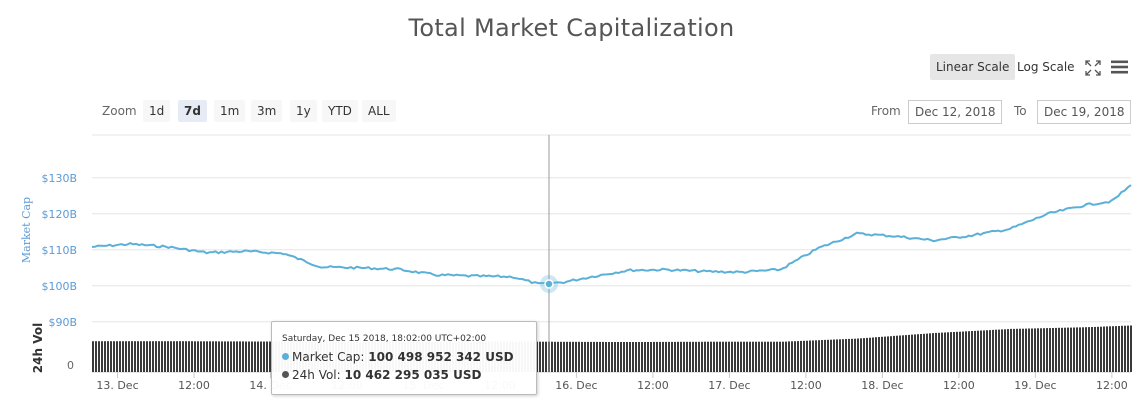 The image size is (1143, 413). What do you see at coordinates (1046, 67) in the screenshot?
I see `log-scale-button: Log Scale` at bounding box center [1046, 67].